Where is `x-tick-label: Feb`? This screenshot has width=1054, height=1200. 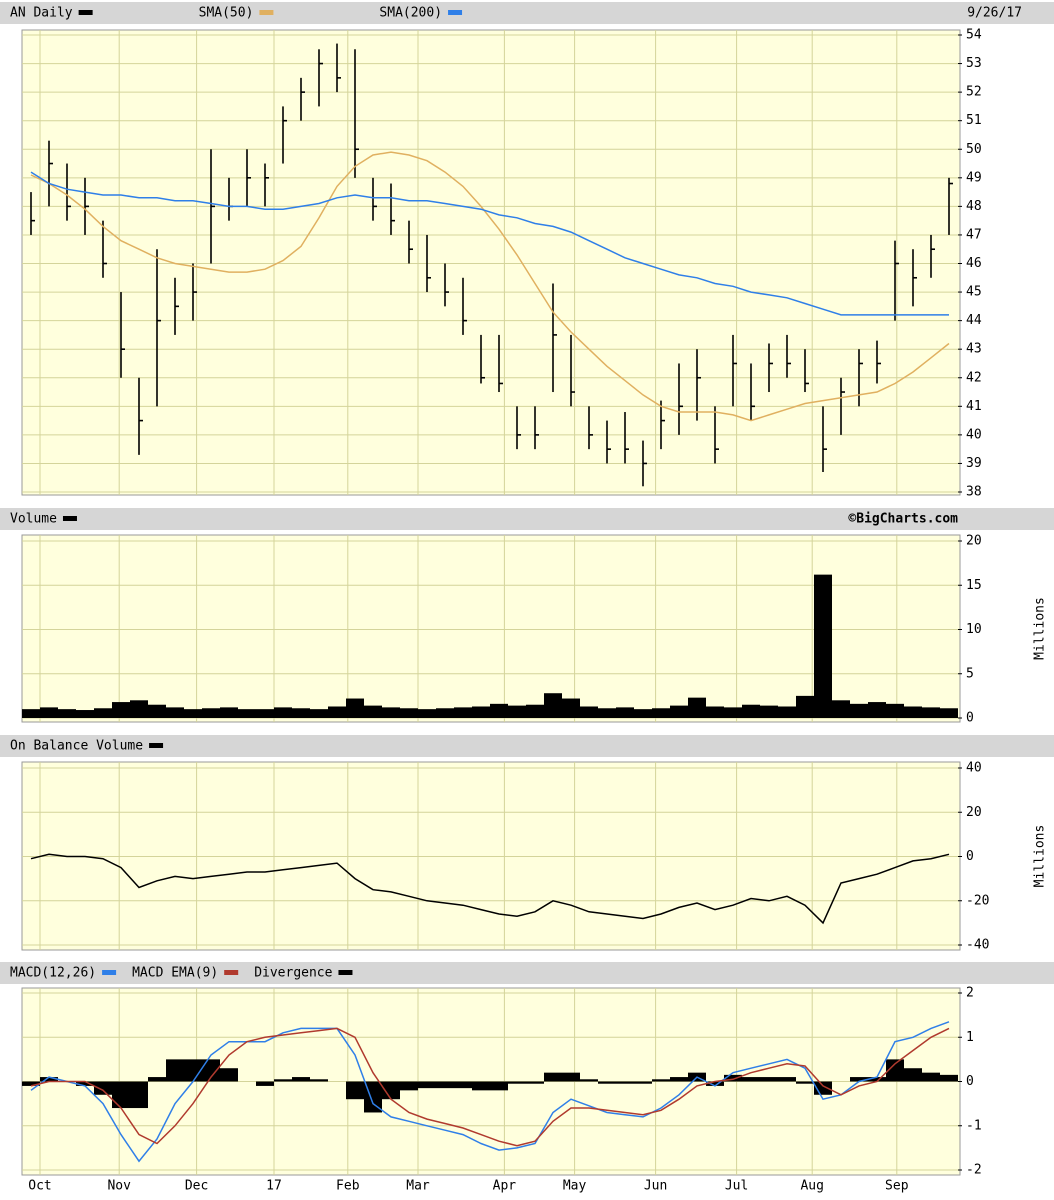 x-tick-label: Feb is located at coordinates (348, 1186).